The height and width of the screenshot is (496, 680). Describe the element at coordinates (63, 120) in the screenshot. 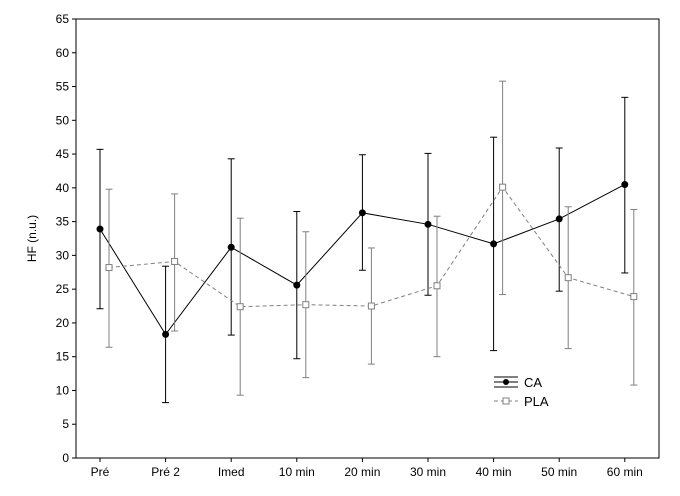

I see `y-tick-label: 50` at that location.